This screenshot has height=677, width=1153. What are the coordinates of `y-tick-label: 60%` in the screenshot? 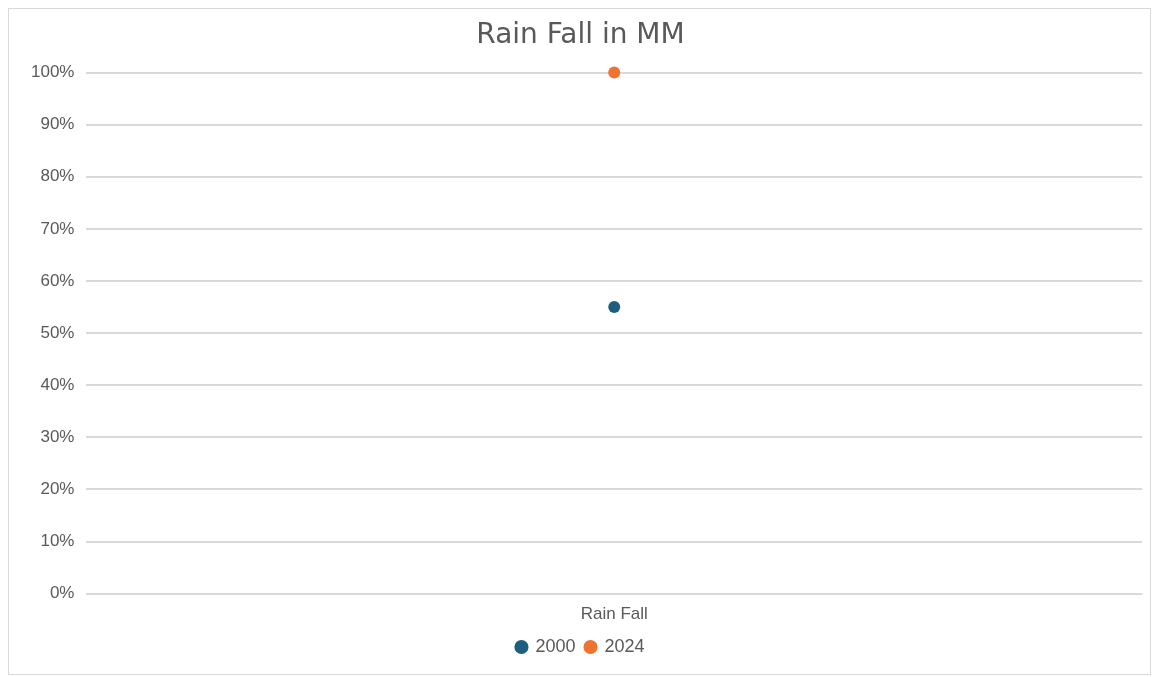 It's located at (57, 280).